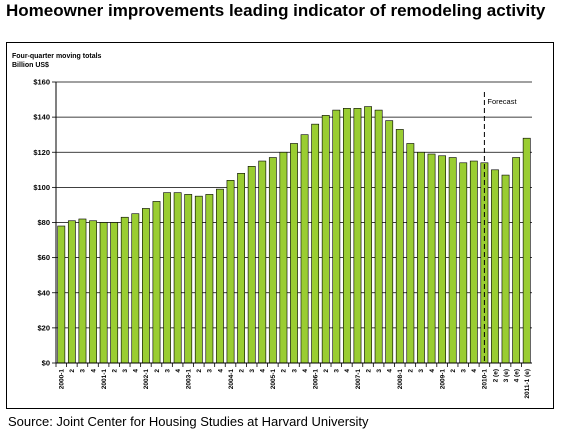  Describe the element at coordinates (41, 82) in the screenshot. I see `y-tick-label: $160` at that location.